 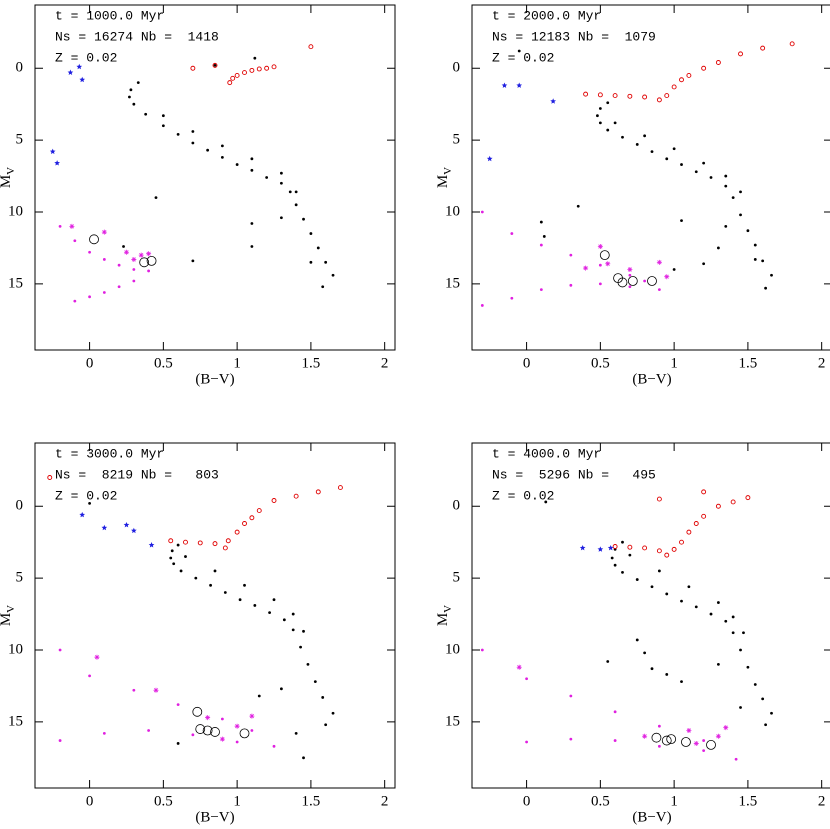 I want to click on panel-caption: t = 2000.0 Myr, so click(x=546, y=15).